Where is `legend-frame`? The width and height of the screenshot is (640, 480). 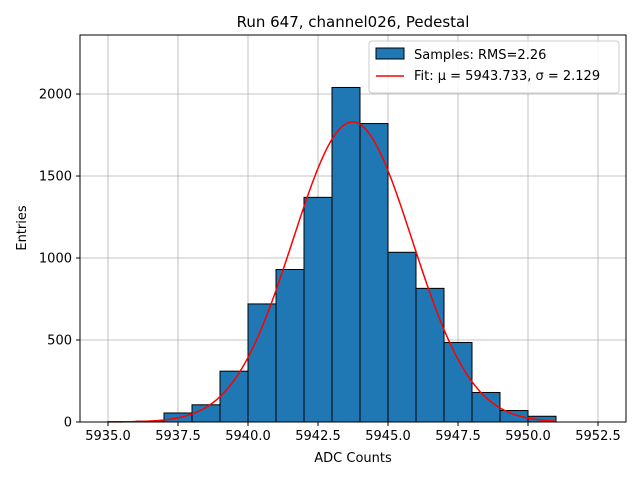
legend-frame is located at coordinates (494, 67).